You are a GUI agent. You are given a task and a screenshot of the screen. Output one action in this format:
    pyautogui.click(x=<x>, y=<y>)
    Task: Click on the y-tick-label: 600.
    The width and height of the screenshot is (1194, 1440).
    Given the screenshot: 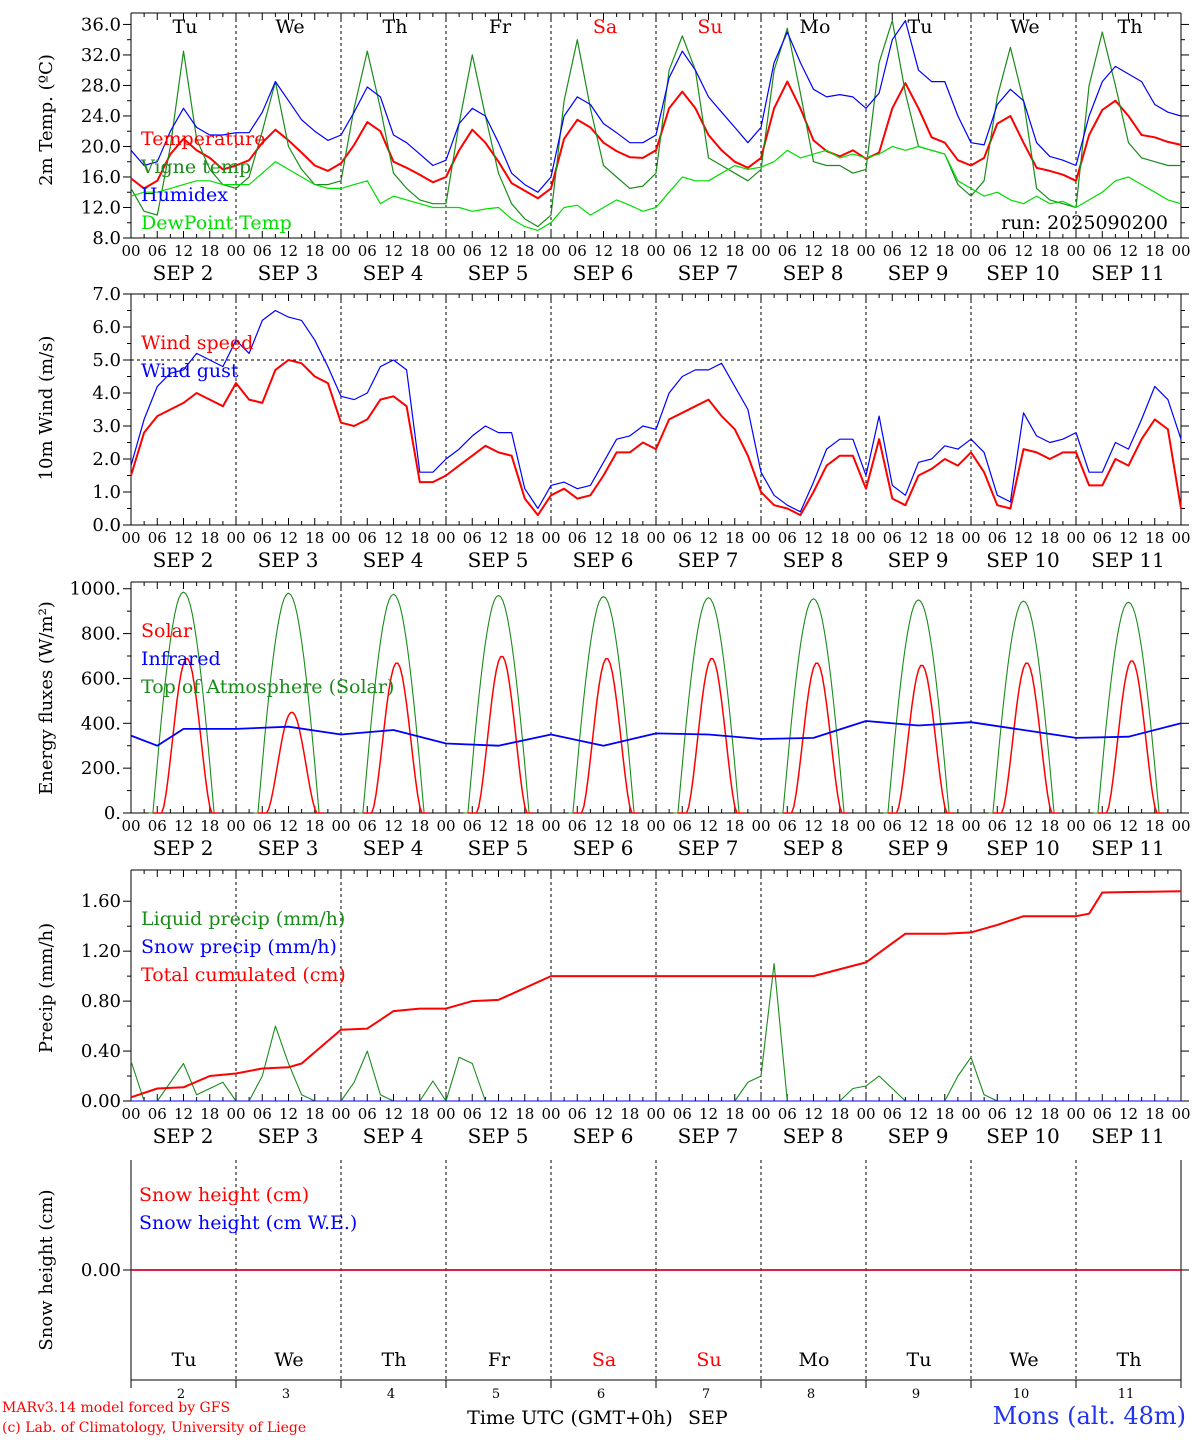 What is the action you would take?
    pyautogui.click(x=101, y=678)
    